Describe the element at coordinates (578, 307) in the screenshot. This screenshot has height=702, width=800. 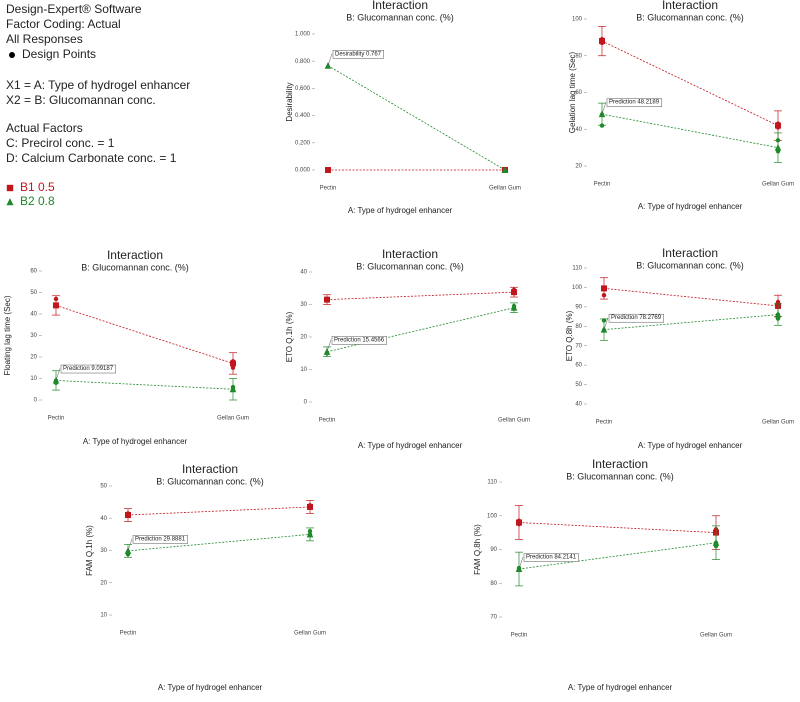
I see `y-tick-label: 90` at that location.